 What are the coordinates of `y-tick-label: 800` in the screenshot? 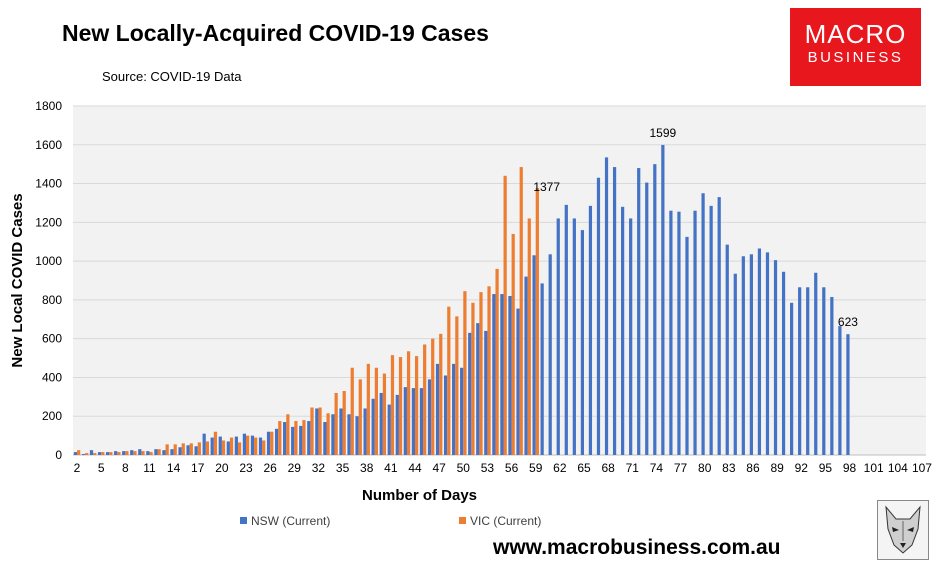 It's located at (52, 300).